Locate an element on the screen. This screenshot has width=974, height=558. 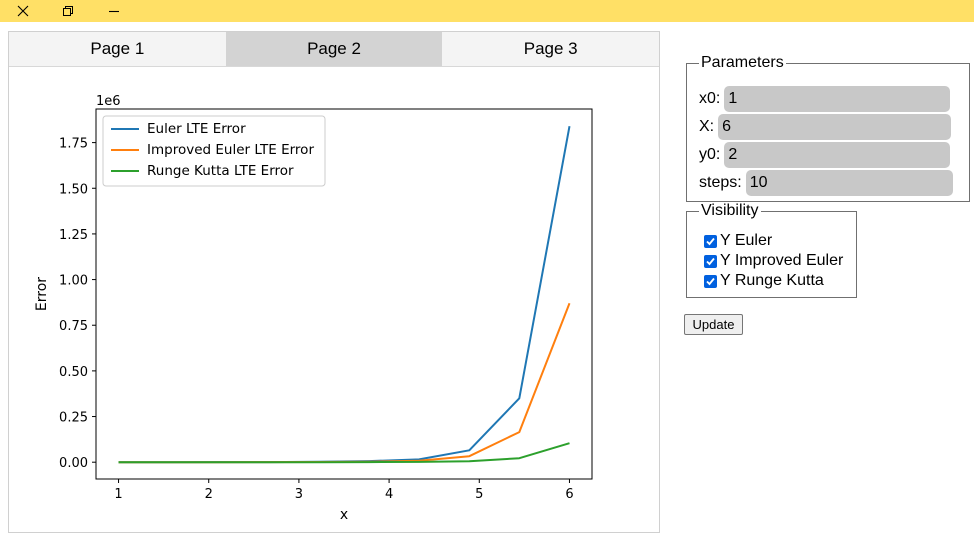
checkbox-row-euler: Y Euler is located at coordinates (738, 241).